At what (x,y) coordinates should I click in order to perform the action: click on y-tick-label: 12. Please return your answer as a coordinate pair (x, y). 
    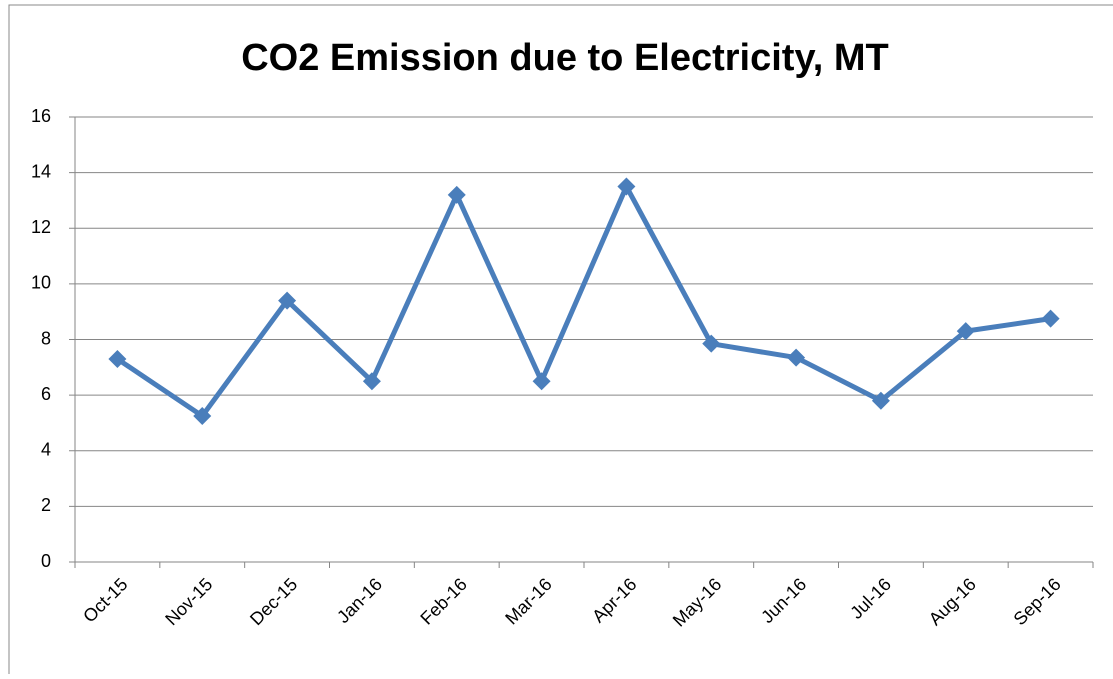
    Looking at the image, I should click on (41, 227).